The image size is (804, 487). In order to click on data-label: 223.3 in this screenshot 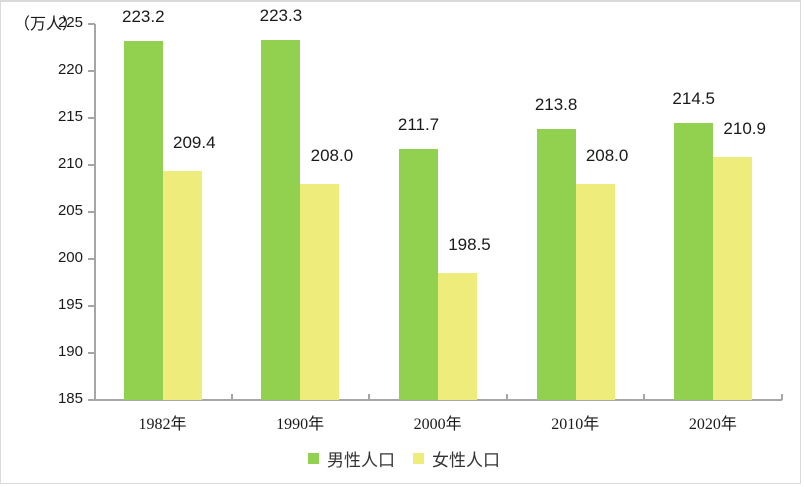, I will do `click(281, 15)`.